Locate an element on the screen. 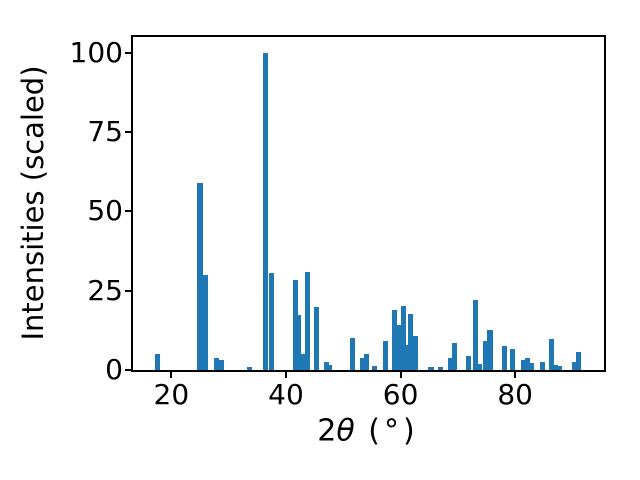 This screenshot has width=640, height=480. y-axis-tick-label: 25 is located at coordinates (105, 290).